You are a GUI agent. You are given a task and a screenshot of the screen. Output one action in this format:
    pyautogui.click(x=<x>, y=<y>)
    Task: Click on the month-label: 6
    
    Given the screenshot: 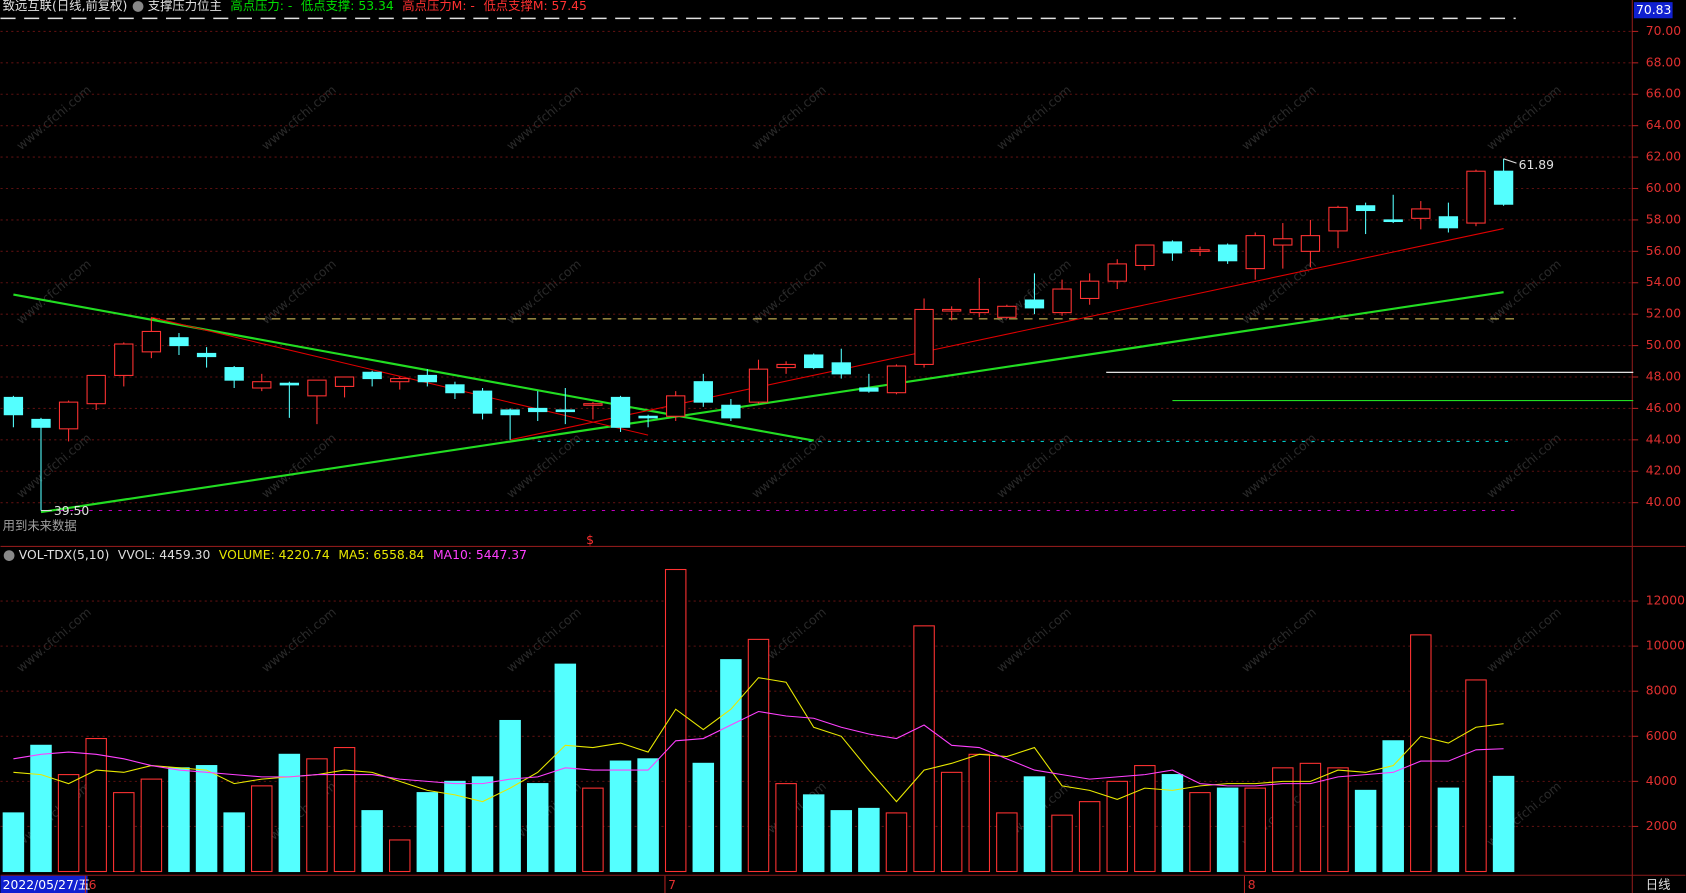 What is the action you would take?
    pyautogui.click(x=93, y=885)
    